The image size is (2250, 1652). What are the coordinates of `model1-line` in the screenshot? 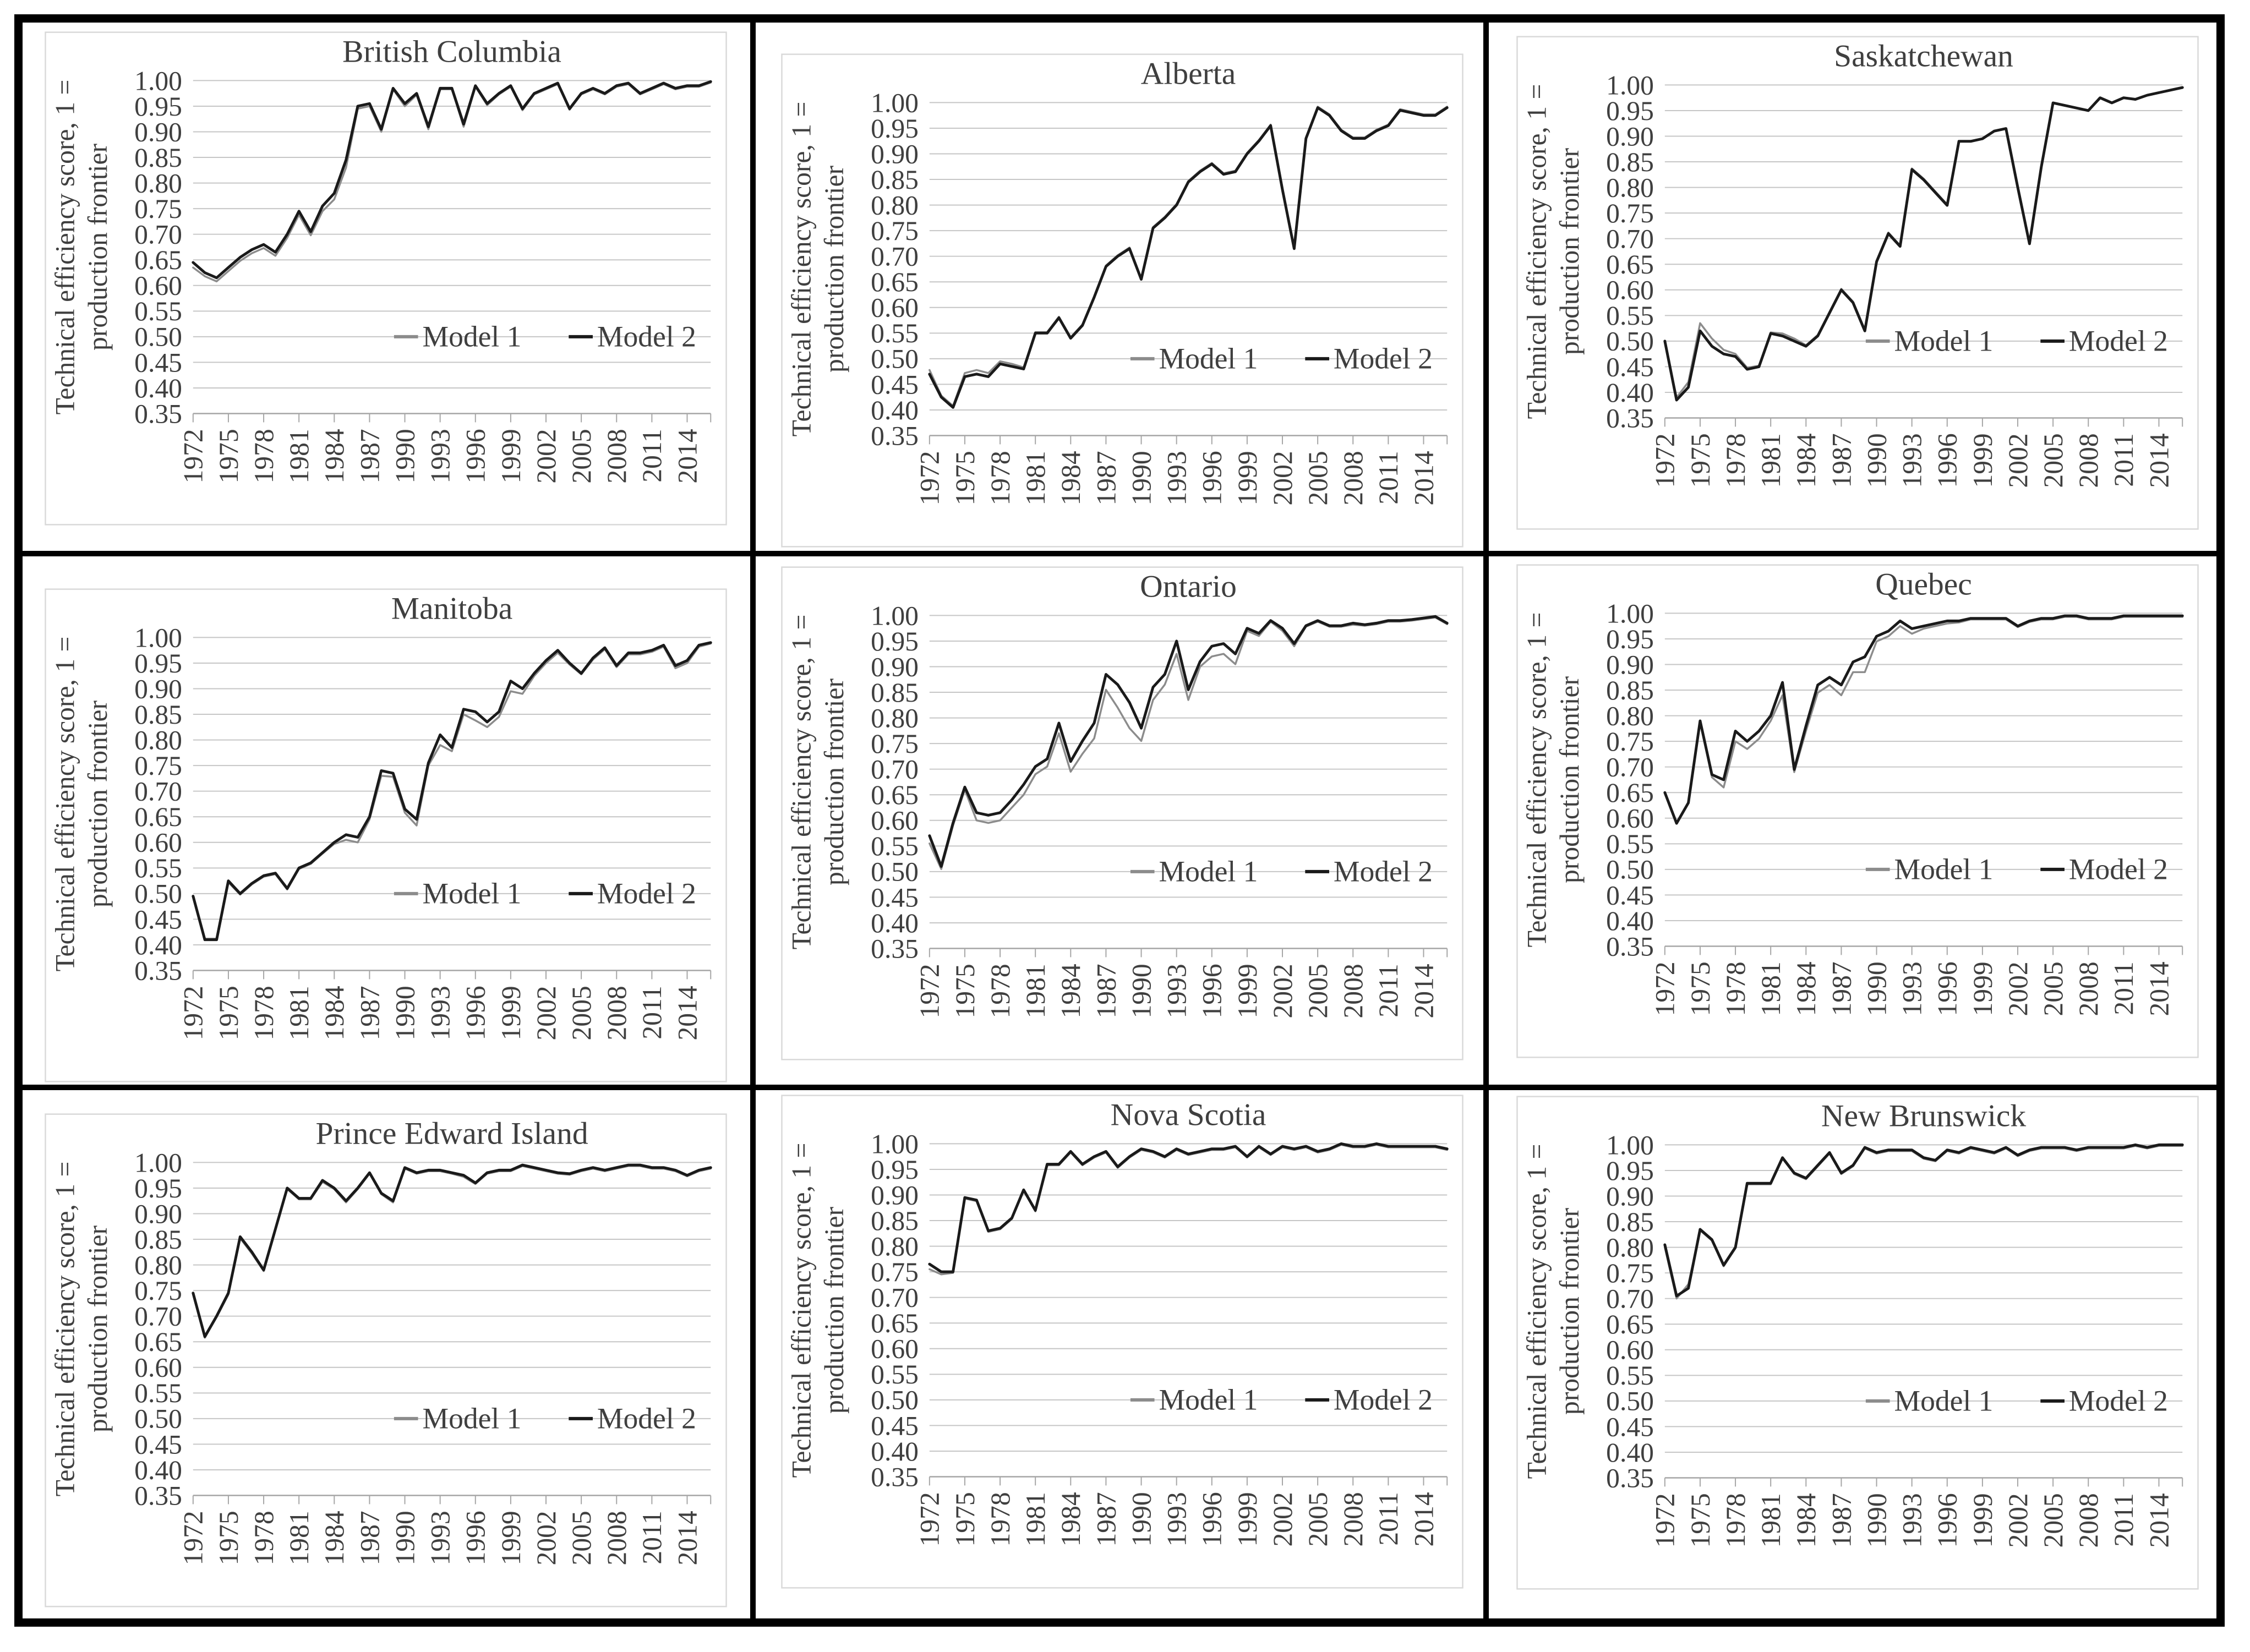 It's located at (452, 1252).